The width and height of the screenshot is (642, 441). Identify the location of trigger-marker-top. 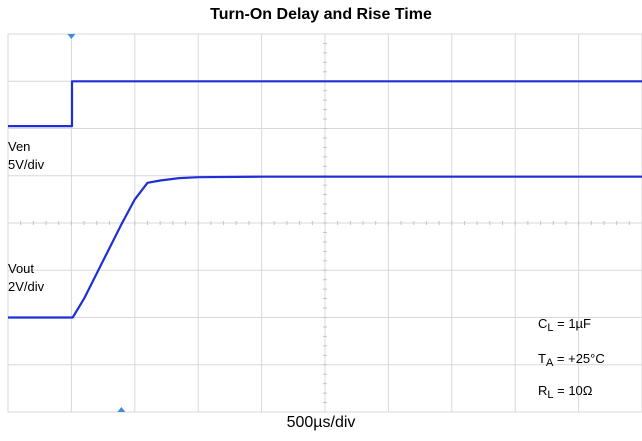
(71, 36).